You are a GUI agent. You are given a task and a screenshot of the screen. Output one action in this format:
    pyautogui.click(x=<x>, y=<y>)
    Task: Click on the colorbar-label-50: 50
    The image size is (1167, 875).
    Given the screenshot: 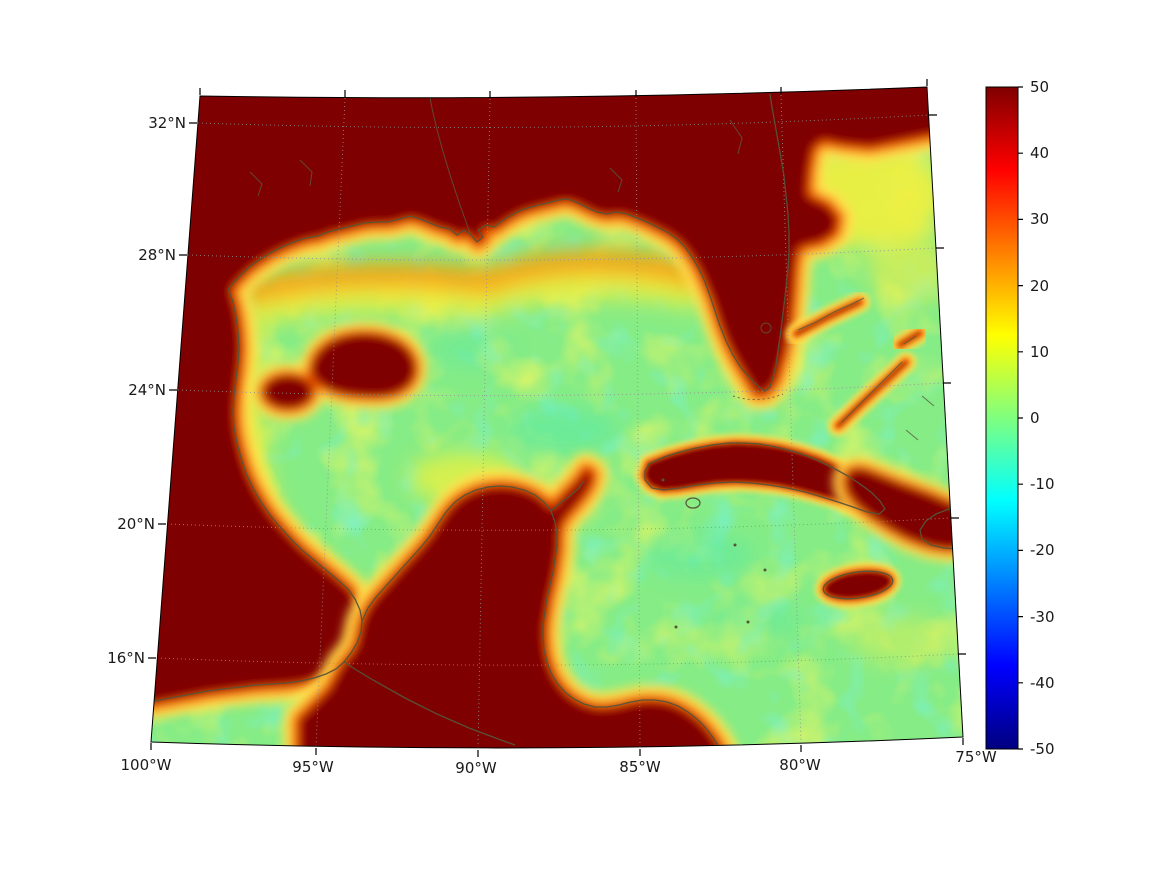 What is the action you would take?
    pyautogui.click(x=1039, y=87)
    